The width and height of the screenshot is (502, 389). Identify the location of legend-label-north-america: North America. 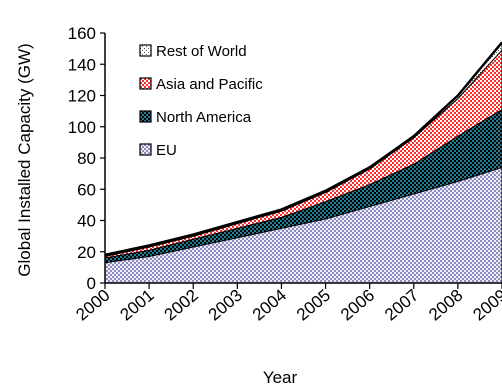
(204, 117).